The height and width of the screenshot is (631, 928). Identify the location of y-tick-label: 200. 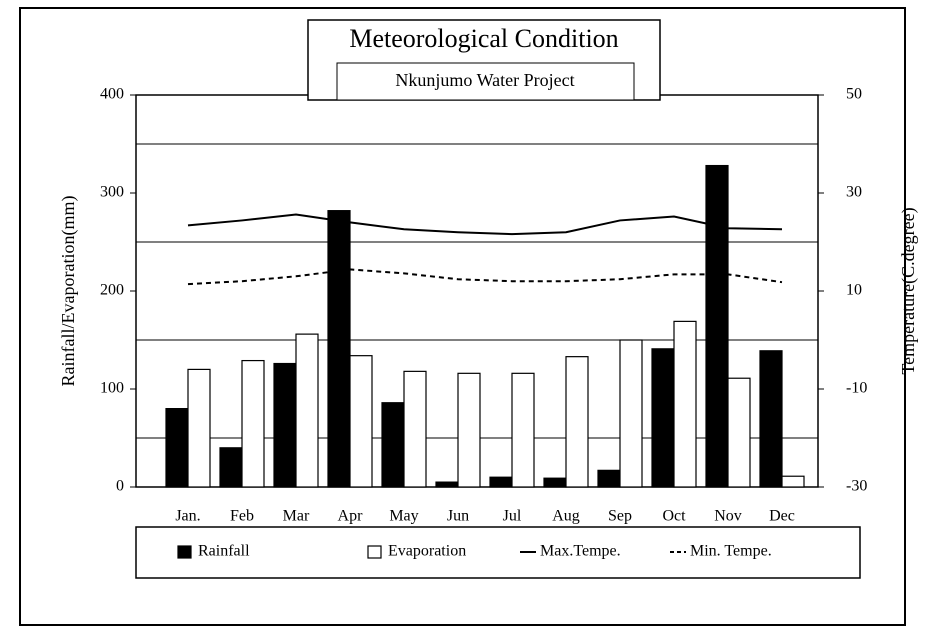
(112, 290).